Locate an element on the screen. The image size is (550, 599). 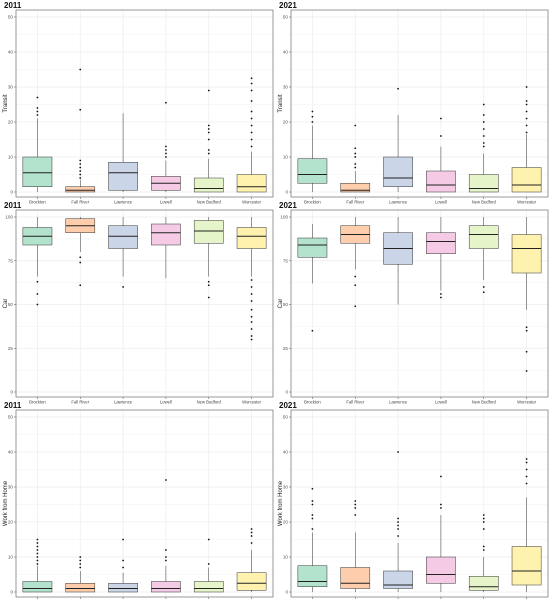
y-tick-label: 40 is located at coordinates (286, 52).